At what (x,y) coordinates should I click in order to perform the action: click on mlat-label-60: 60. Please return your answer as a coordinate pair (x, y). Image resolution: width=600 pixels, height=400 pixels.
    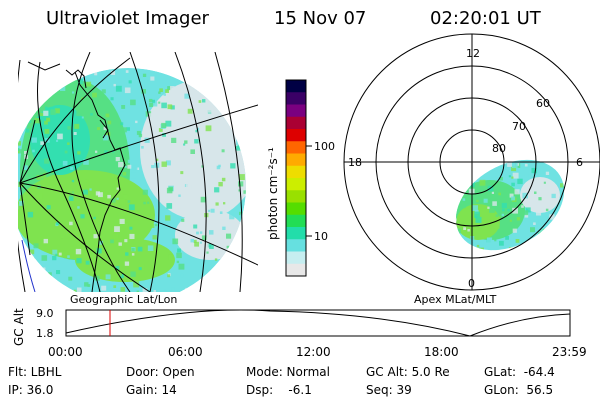
    Looking at the image, I should click on (543, 103).